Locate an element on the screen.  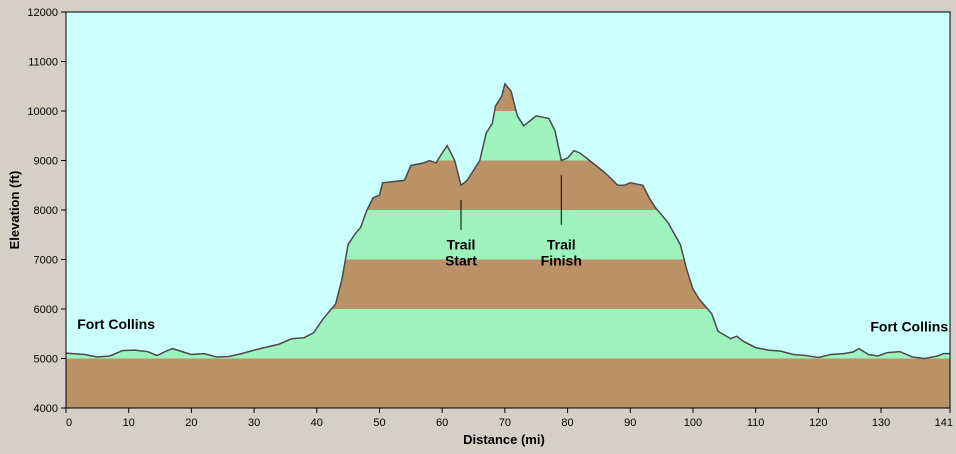
y-tick-label: 10000 is located at coordinates (42, 112).